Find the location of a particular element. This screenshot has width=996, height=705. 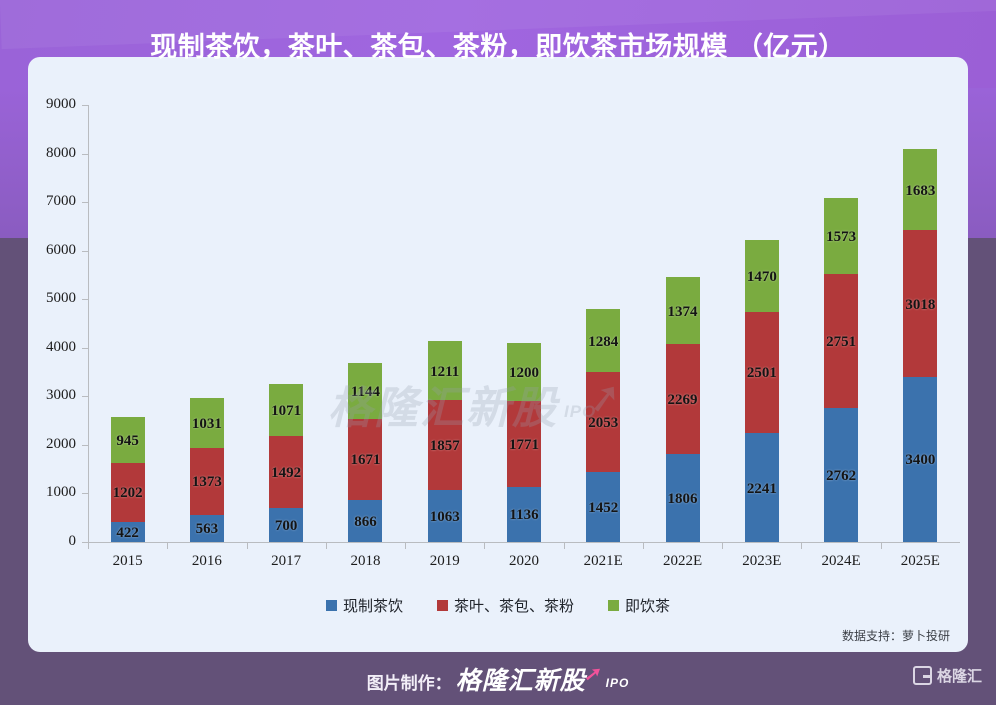

bar-stack: 2762 2751 1573 is located at coordinates (841, 323).